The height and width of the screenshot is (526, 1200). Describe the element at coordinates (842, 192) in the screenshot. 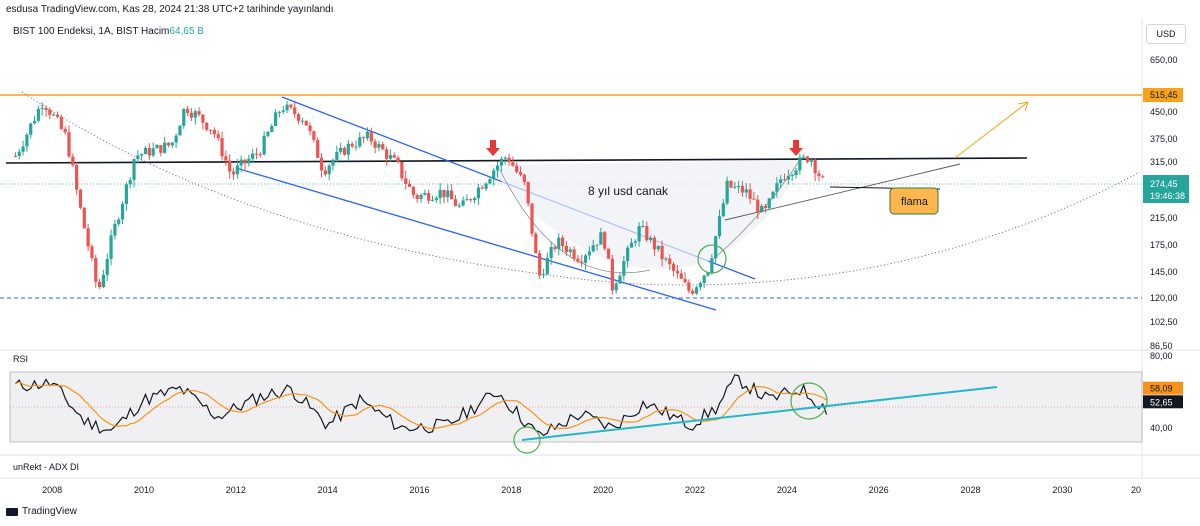

I see `flag-line` at that location.